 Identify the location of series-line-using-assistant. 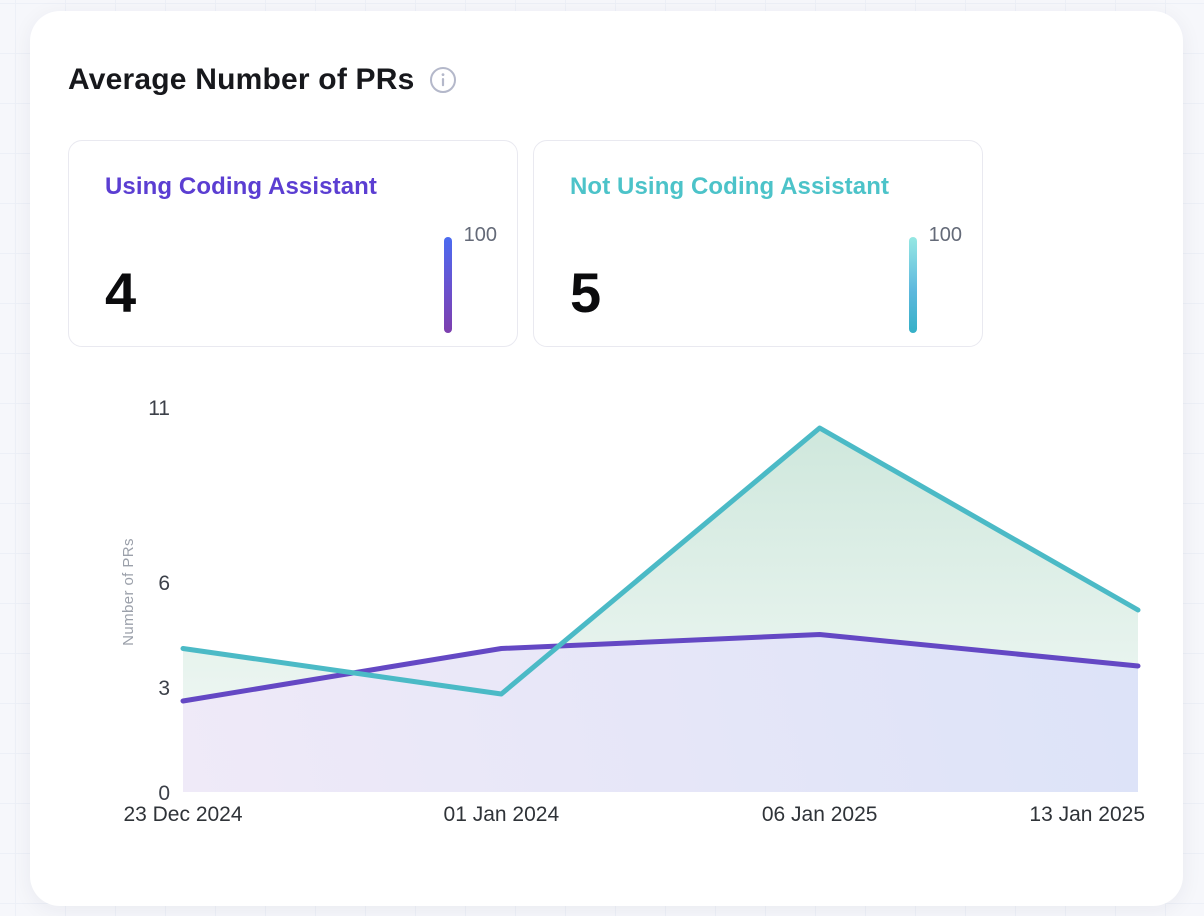
(660, 668).